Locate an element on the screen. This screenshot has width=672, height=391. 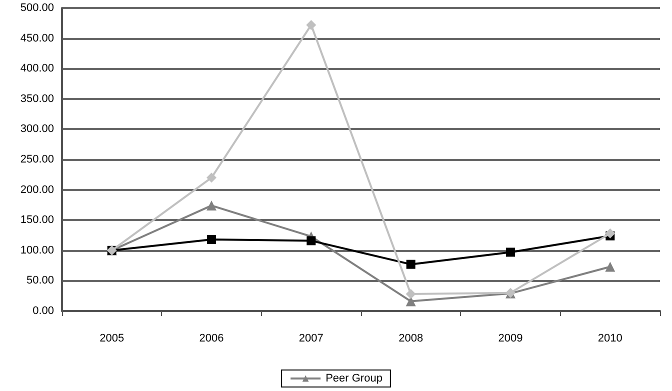
x-tick-label: 2010 is located at coordinates (610, 338).